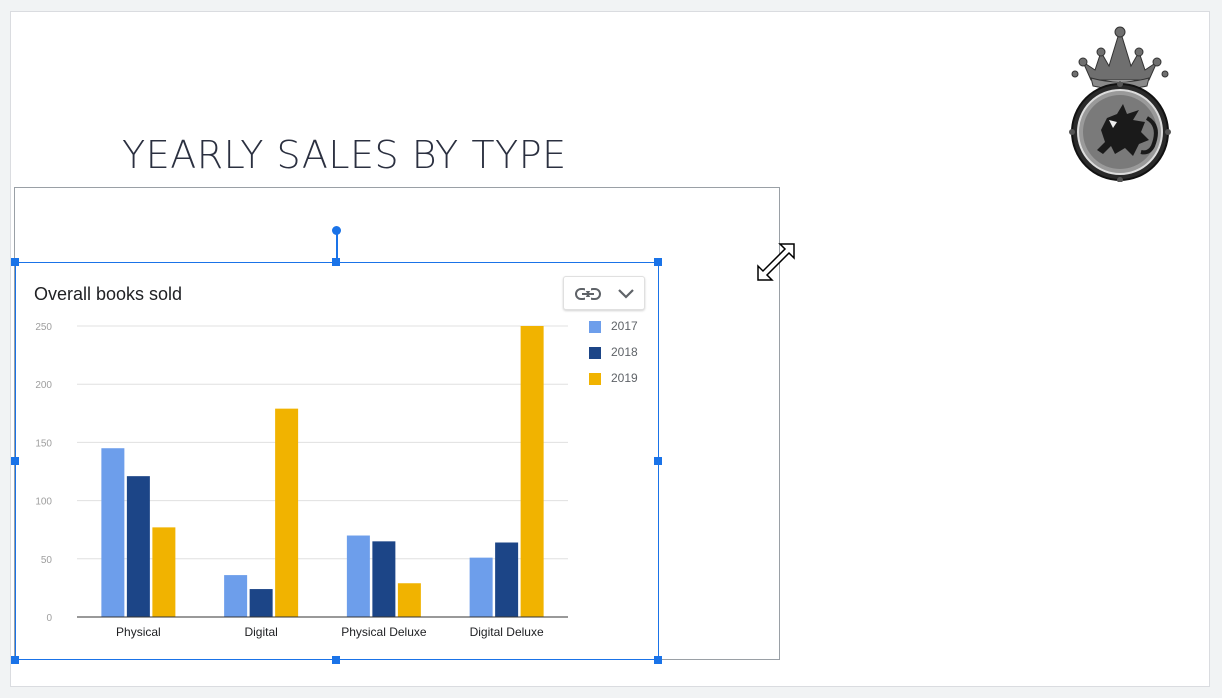 This screenshot has width=1222, height=698. What do you see at coordinates (626, 294) in the screenshot?
I see `chevron-down-icon` at bounding box center [626, 294].